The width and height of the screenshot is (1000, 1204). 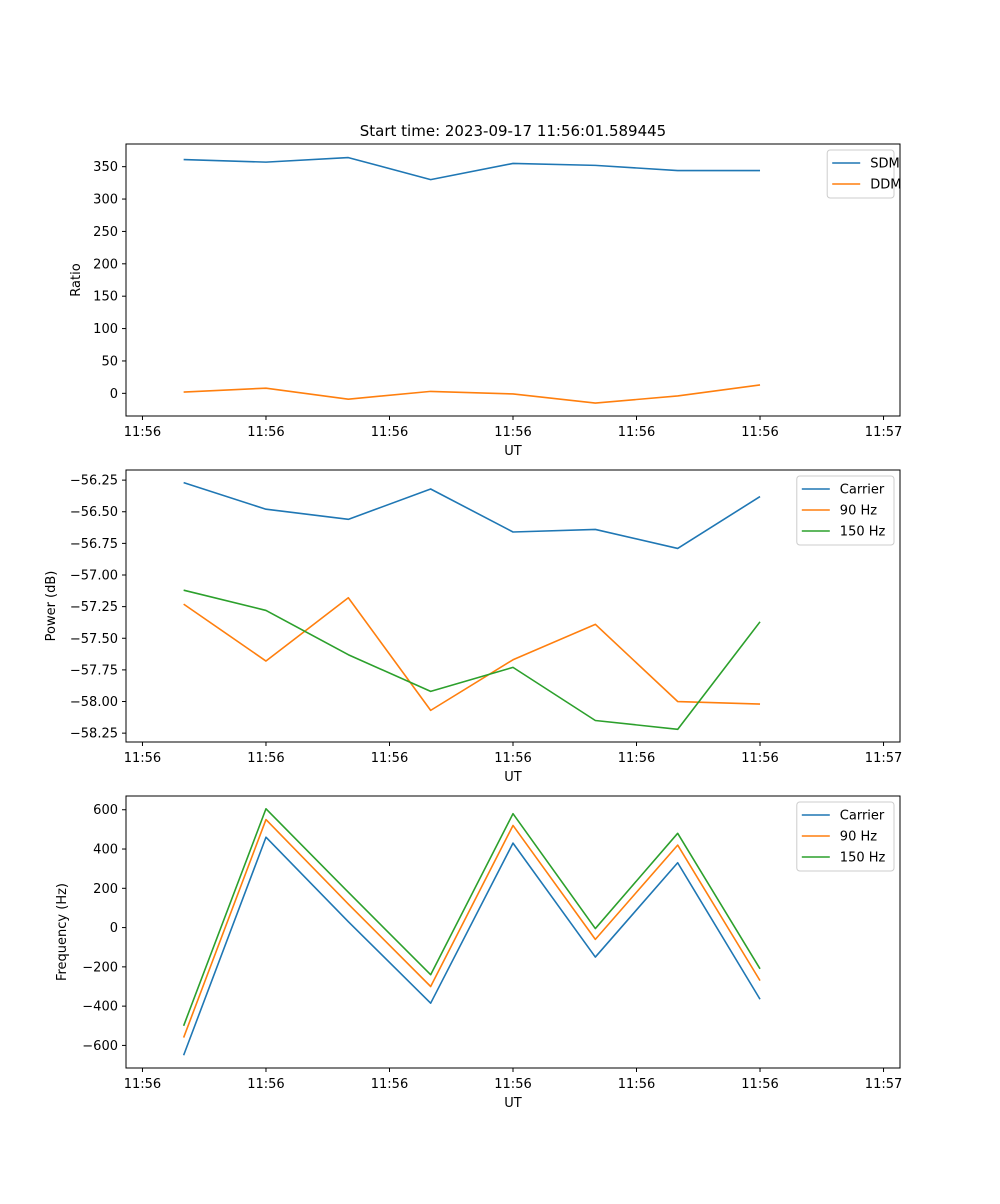 I want to click on chart-title: Start time: 2023-09-17 11:56:01.589445, so click(x=513, y=131).